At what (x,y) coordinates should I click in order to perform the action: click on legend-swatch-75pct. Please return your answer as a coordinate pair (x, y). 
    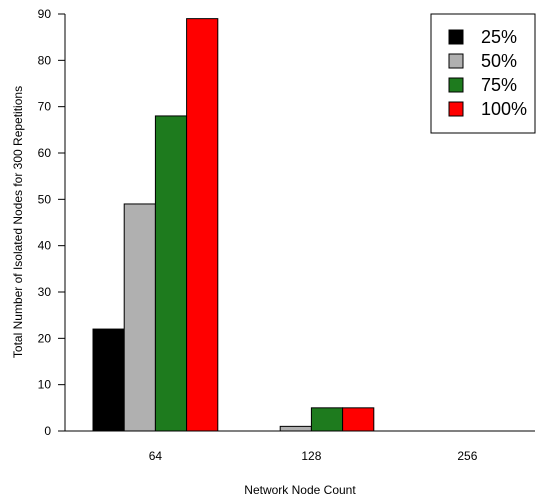
    Looking at the image, I should click on (456, 85).